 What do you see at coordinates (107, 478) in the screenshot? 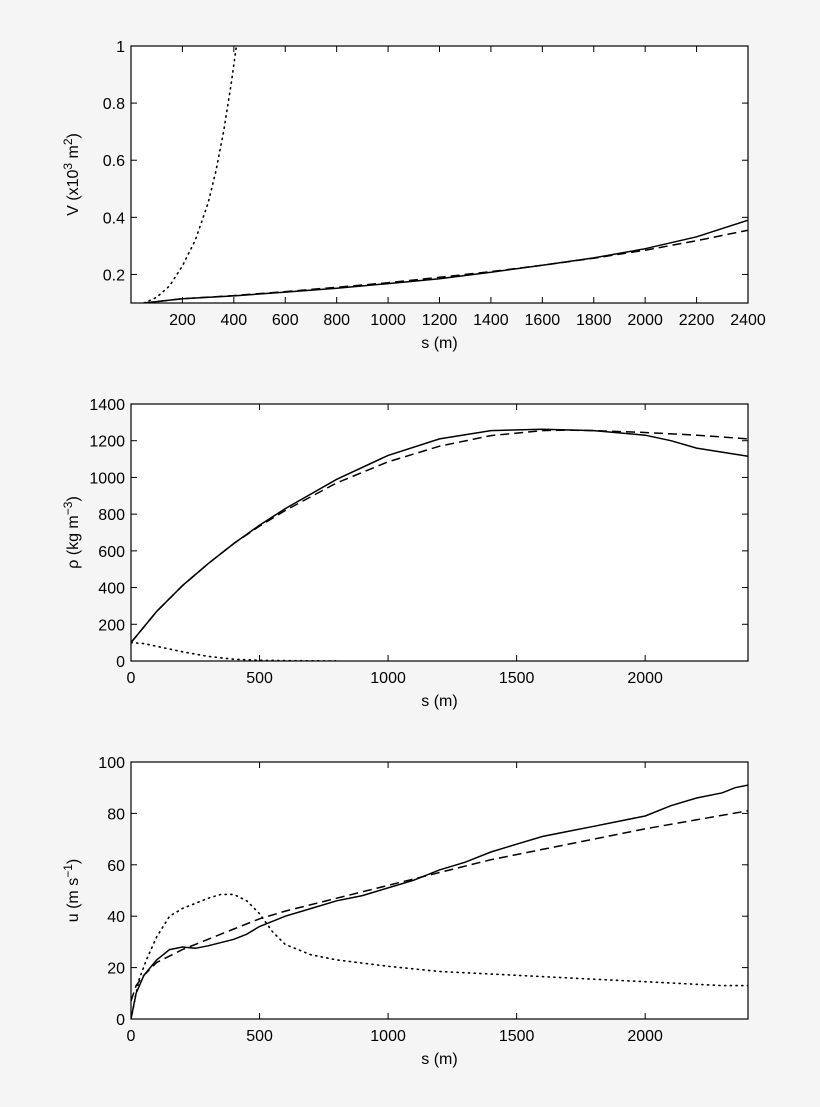
I see `density-y-tick-label: 1000` at bounding box center [107, 478].